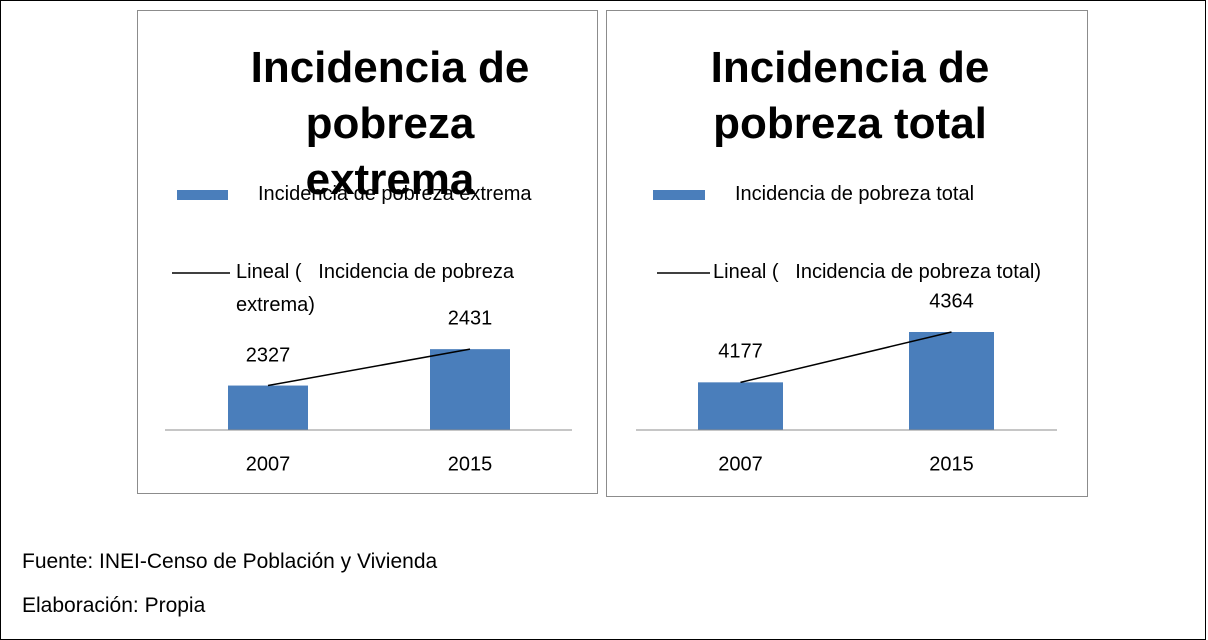 Image resolution: width=1208 pixels, height=640 pixels. What do you see at coordinates (470, 318) in the screenshot?
I see `data-label: 2431` at bounding box center [470, 318].